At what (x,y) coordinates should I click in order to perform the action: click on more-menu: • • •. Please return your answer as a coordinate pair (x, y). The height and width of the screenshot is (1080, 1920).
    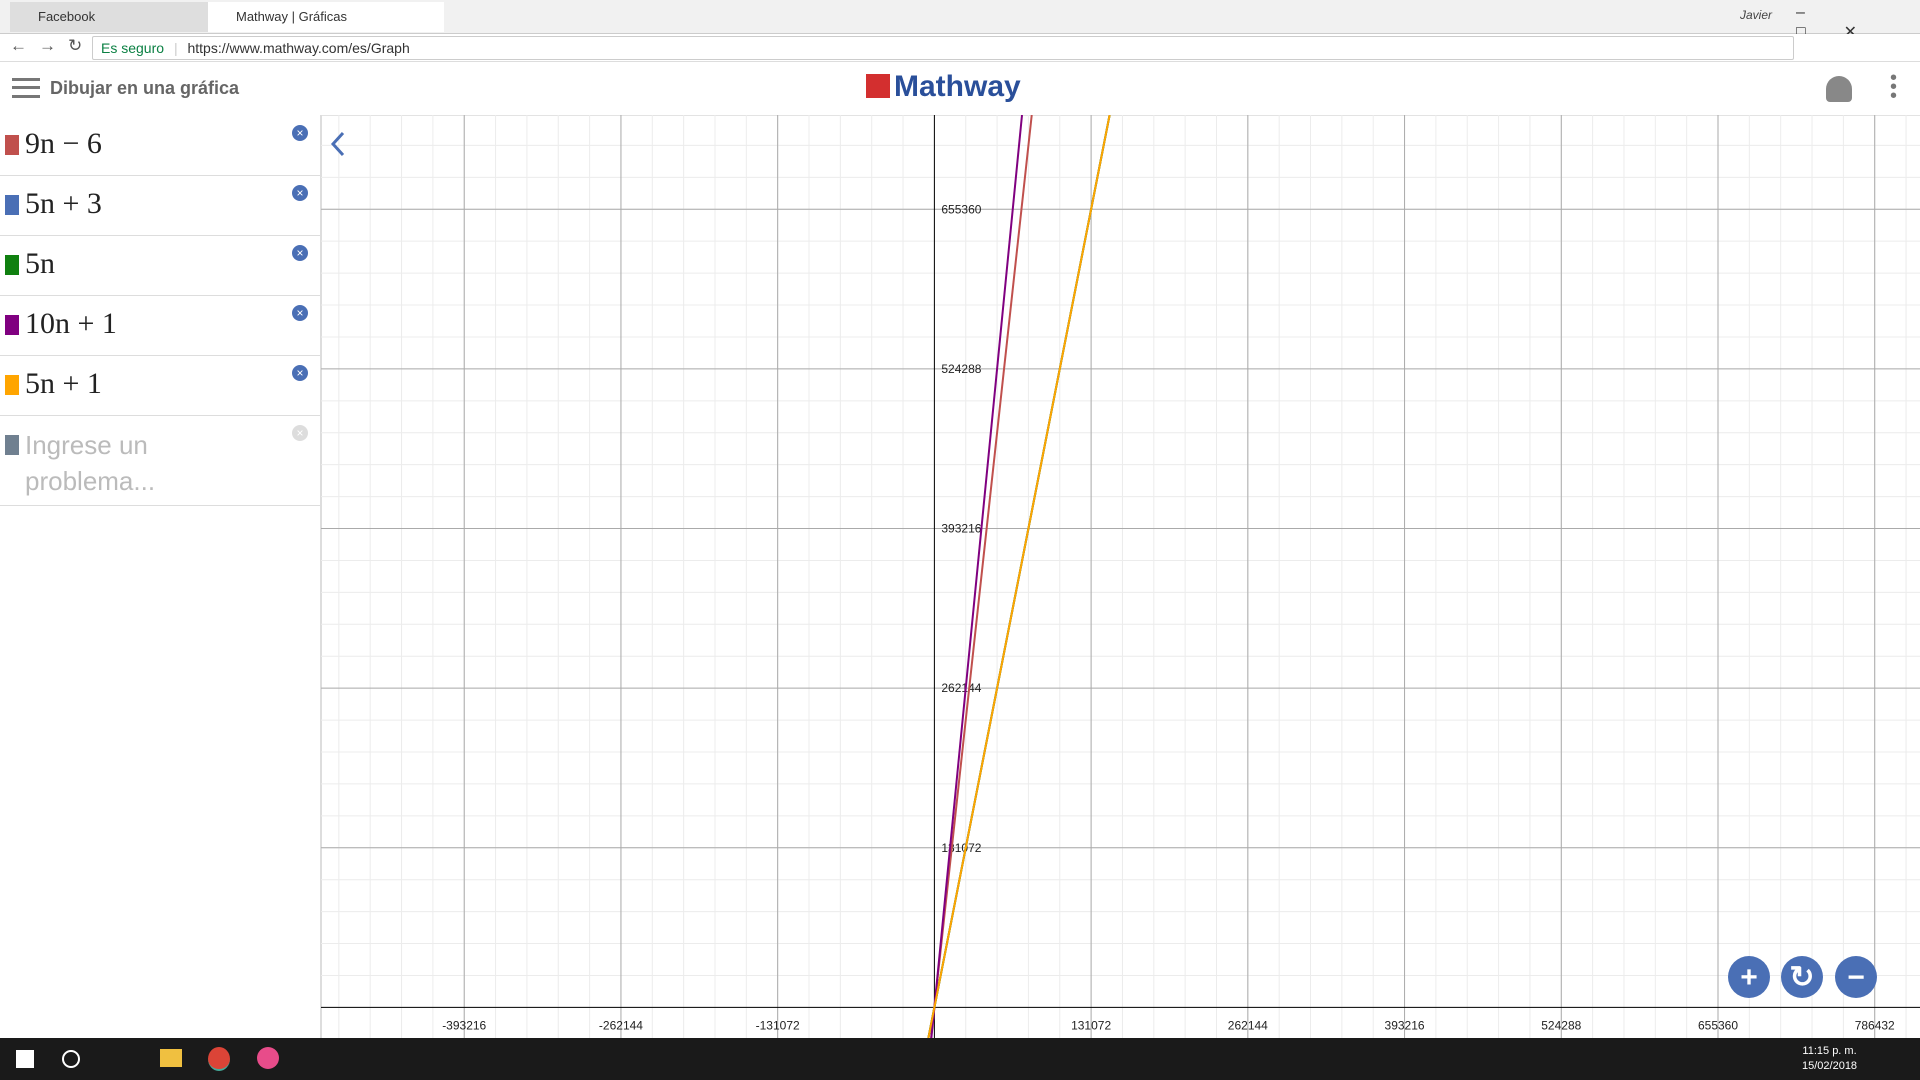
    Looking at the image, I should click on (1894, 87).